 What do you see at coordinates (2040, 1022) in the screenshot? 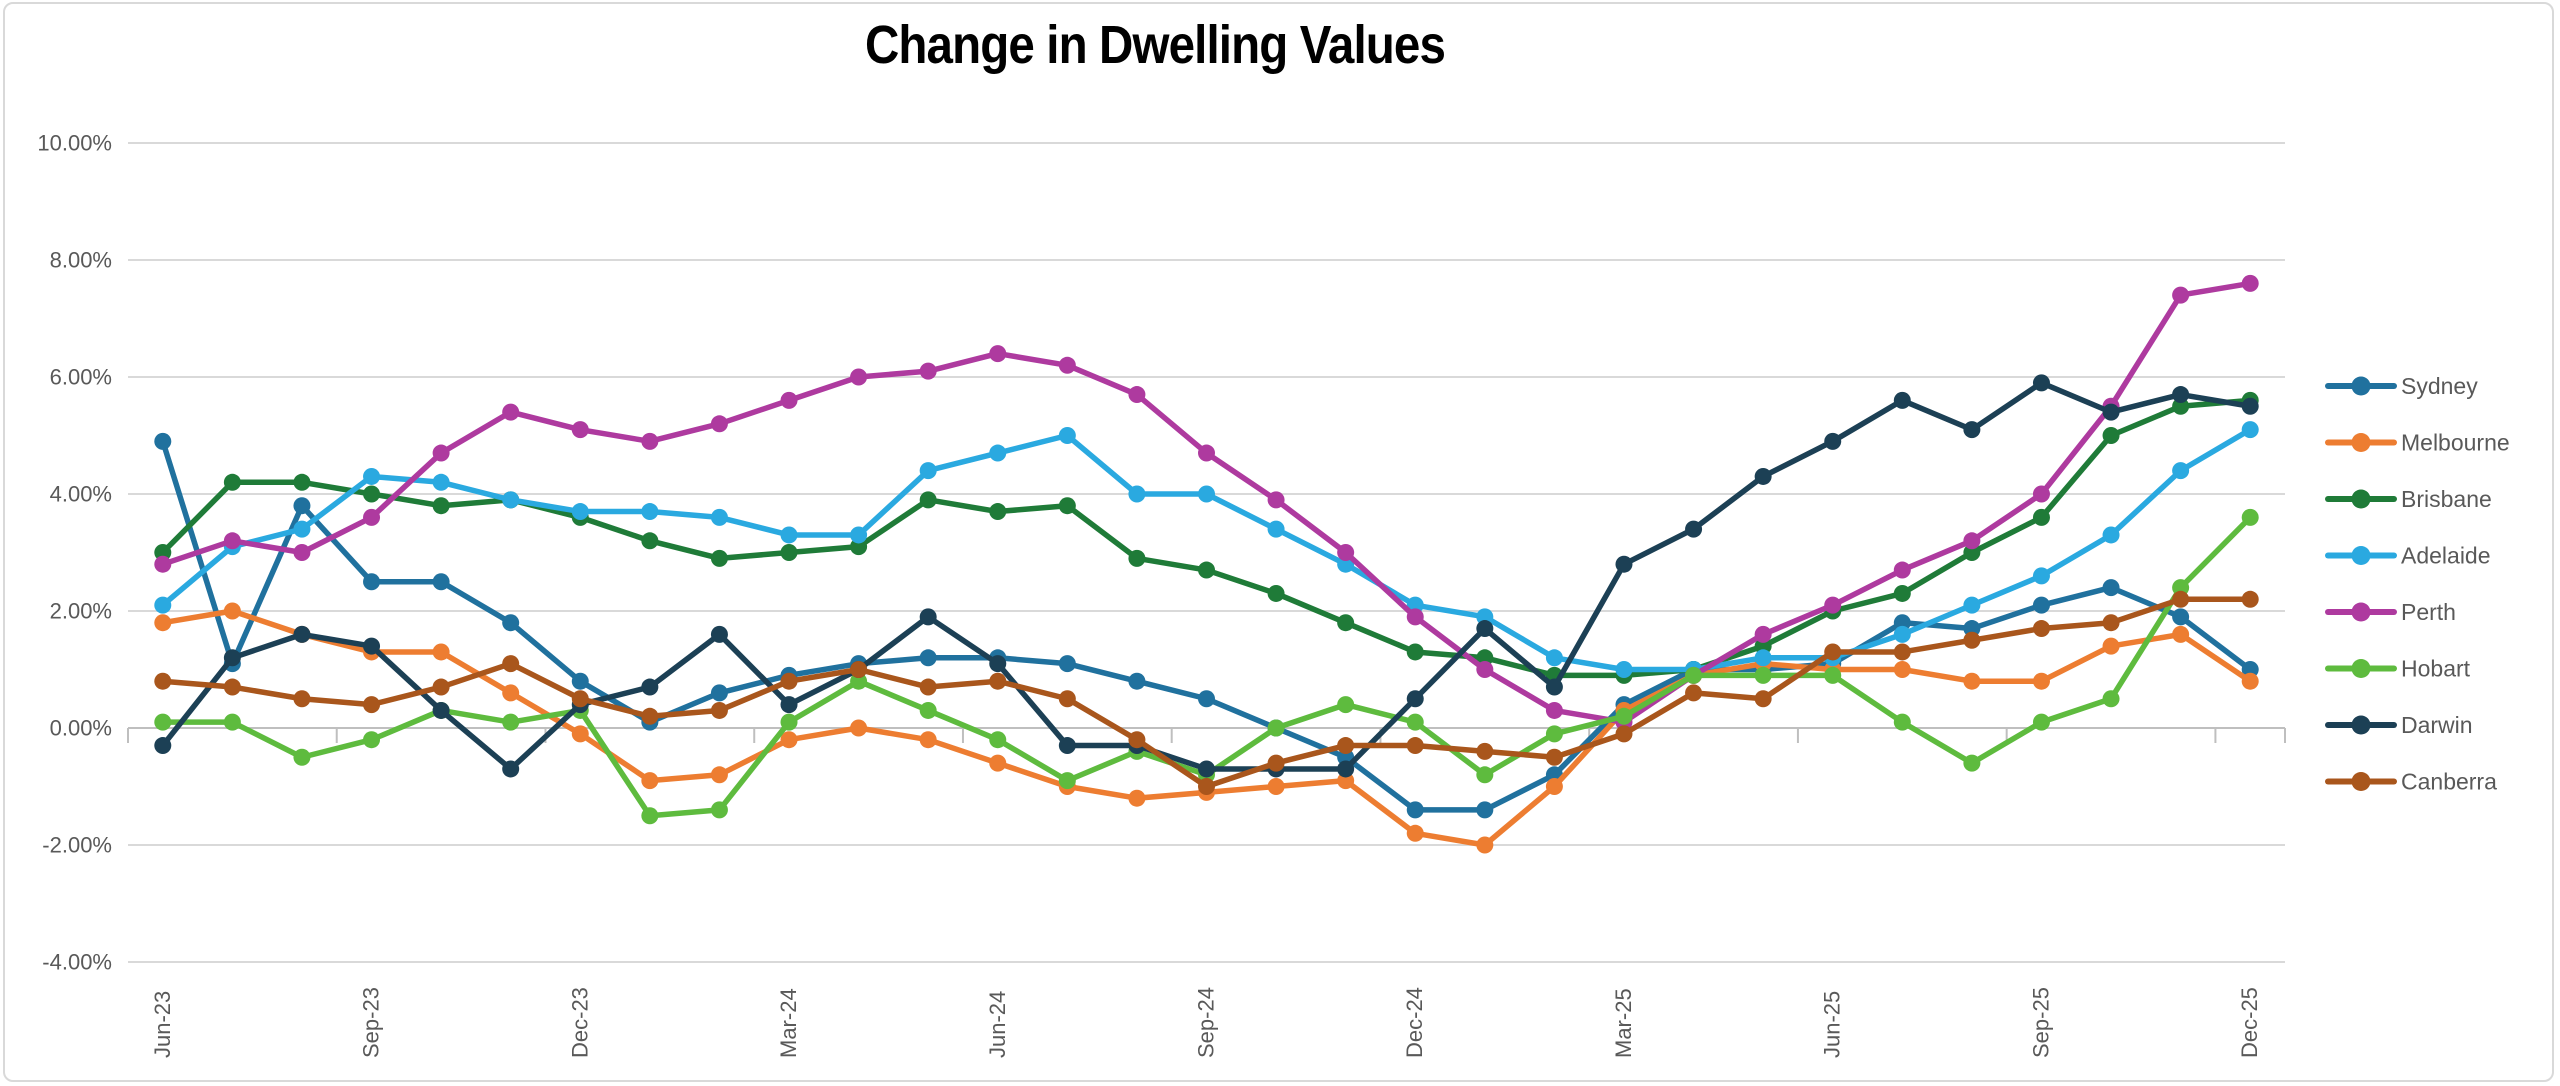
I see `x-axis-tick-label: Sep-25` at bounding box center [2040, 1022].